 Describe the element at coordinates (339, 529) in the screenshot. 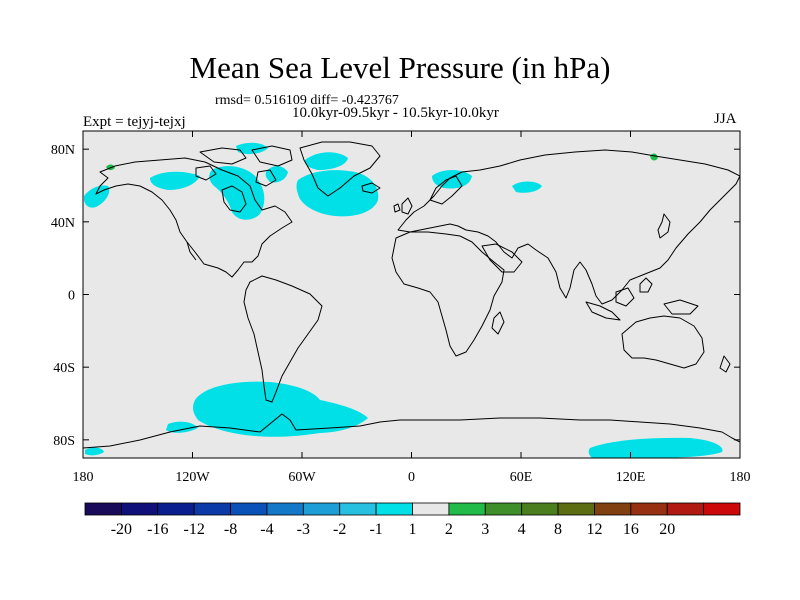

I see `colorbar-label: -2` at that location.